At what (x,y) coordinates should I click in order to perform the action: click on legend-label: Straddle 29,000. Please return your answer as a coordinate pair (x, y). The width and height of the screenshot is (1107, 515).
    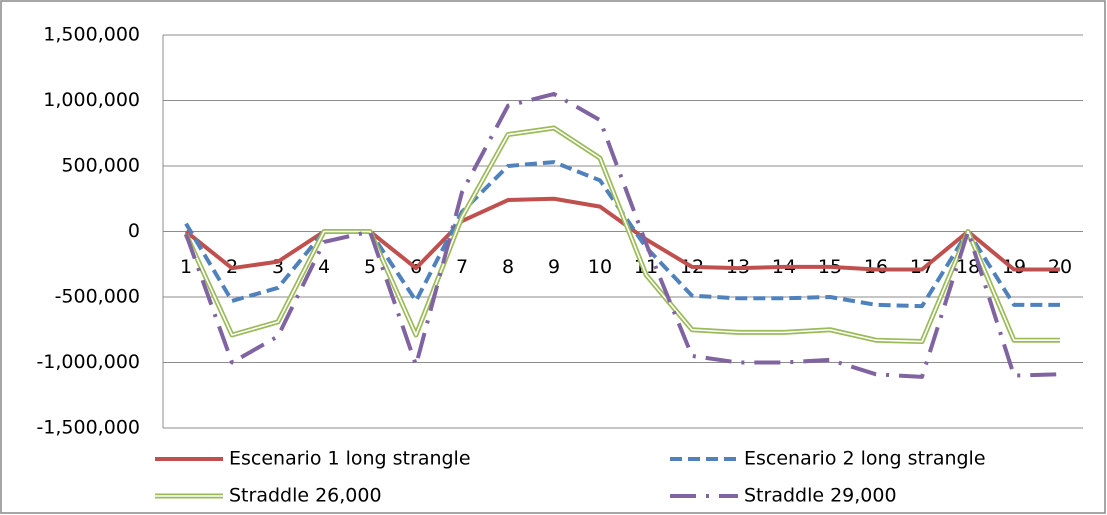
    Looking at the image, I should click on (820, 496).